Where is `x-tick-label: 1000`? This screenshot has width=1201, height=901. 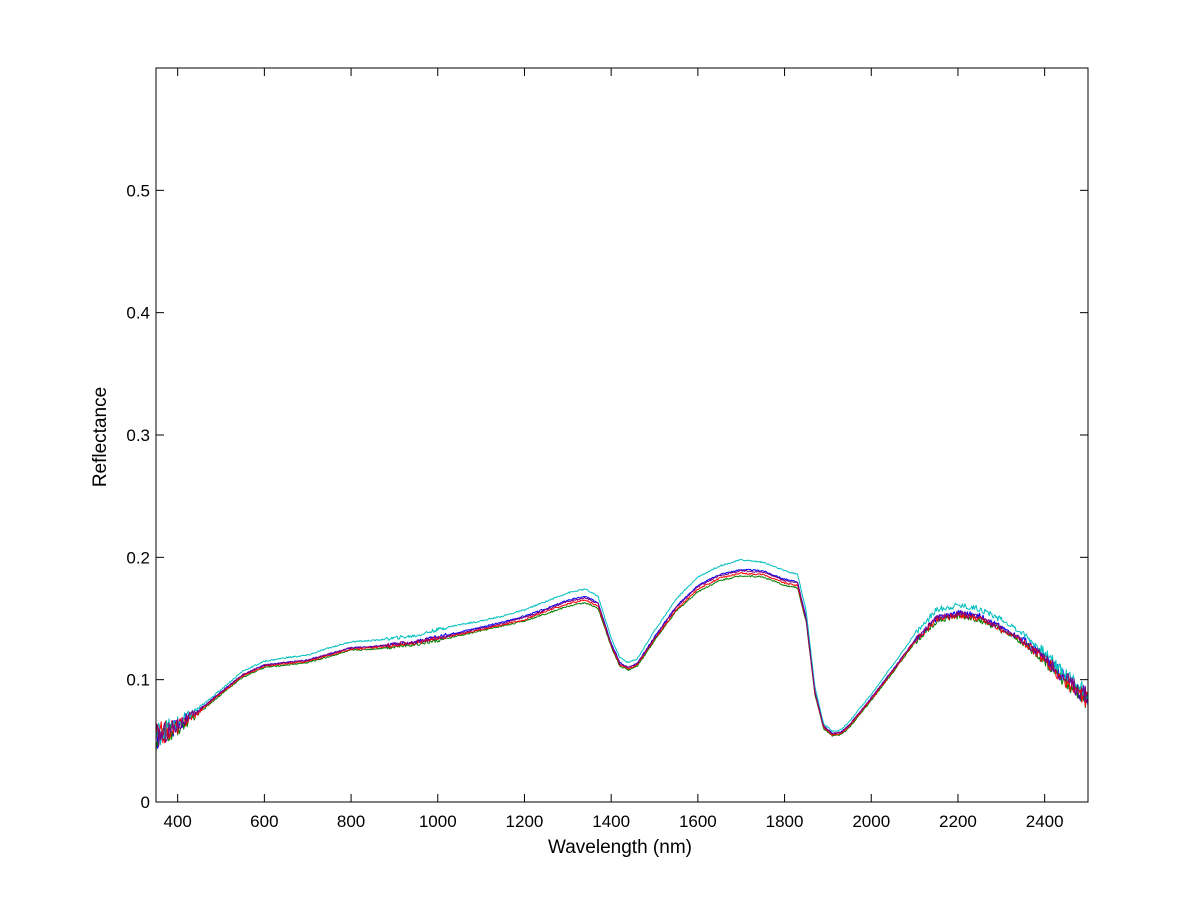 x-tick-label: 1000 is located at coordinates (438, 821).